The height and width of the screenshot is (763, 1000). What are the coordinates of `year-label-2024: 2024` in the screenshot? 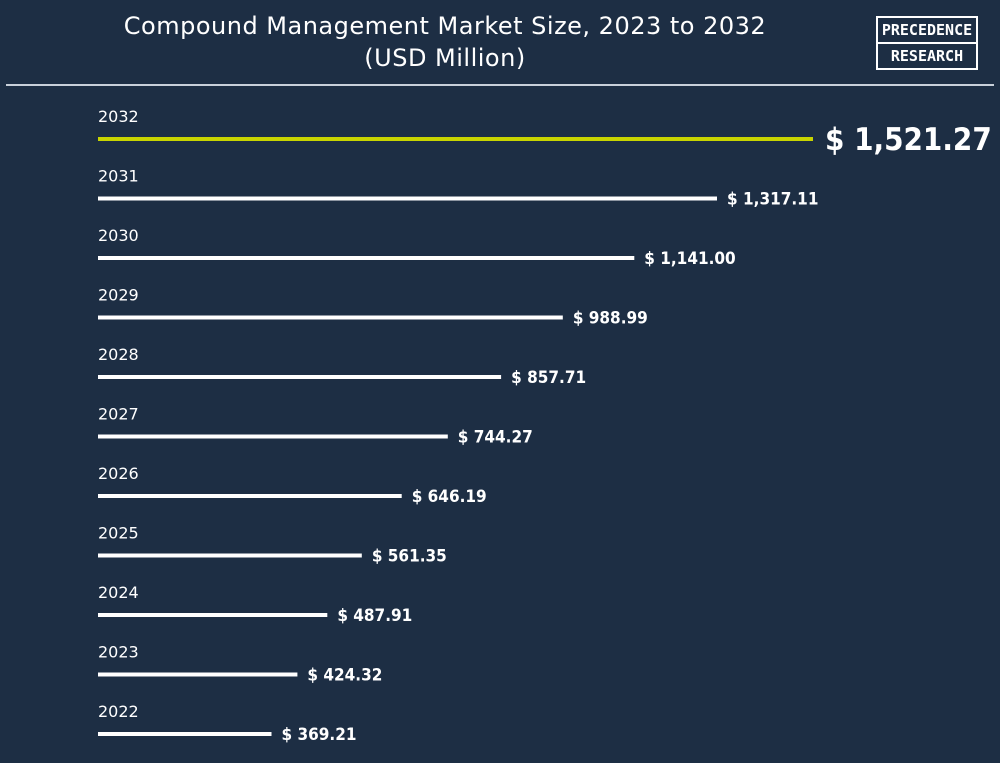 It's located at (118, 592).